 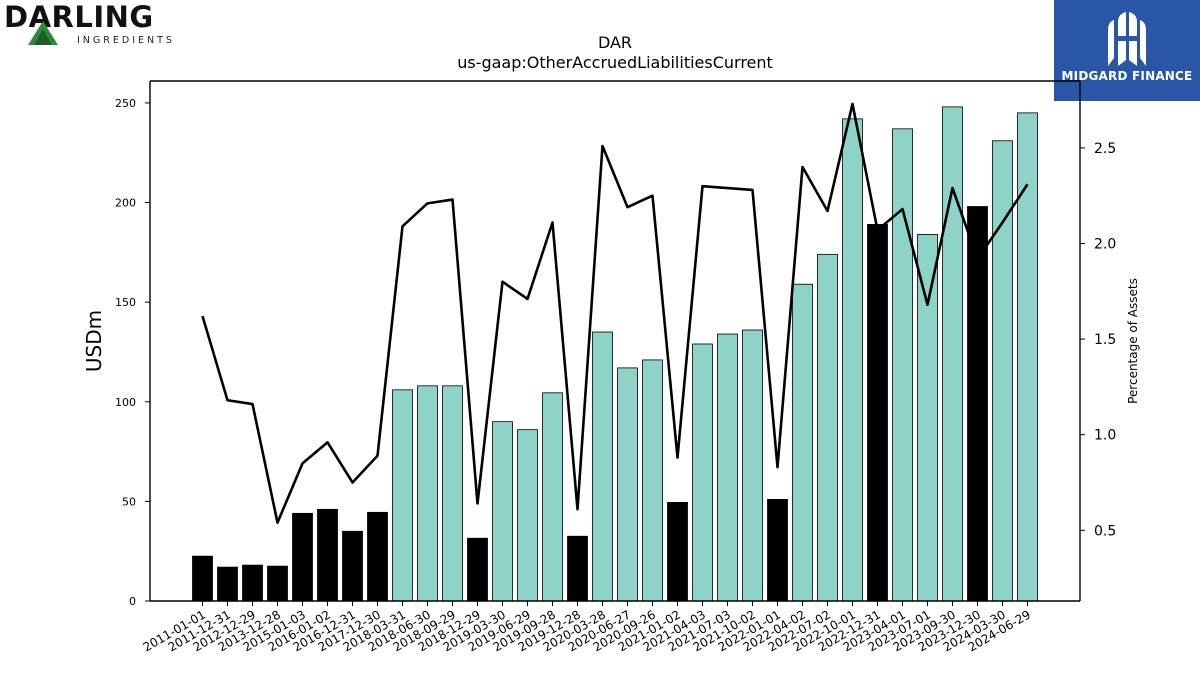 What do you see at coordinates (1105, 245) in the screenshot?
I see `y2-tick-label: 2.0` at bounding box center [1105, 245].